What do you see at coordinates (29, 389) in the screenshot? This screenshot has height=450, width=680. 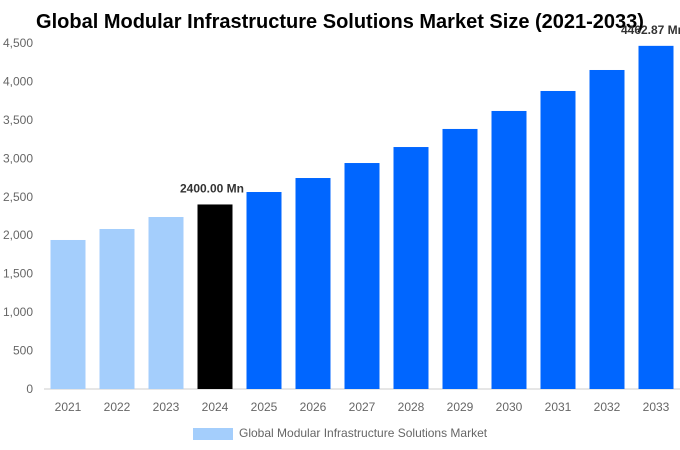 I see `y-tick-label: 0` at bounding box center [29, 389].